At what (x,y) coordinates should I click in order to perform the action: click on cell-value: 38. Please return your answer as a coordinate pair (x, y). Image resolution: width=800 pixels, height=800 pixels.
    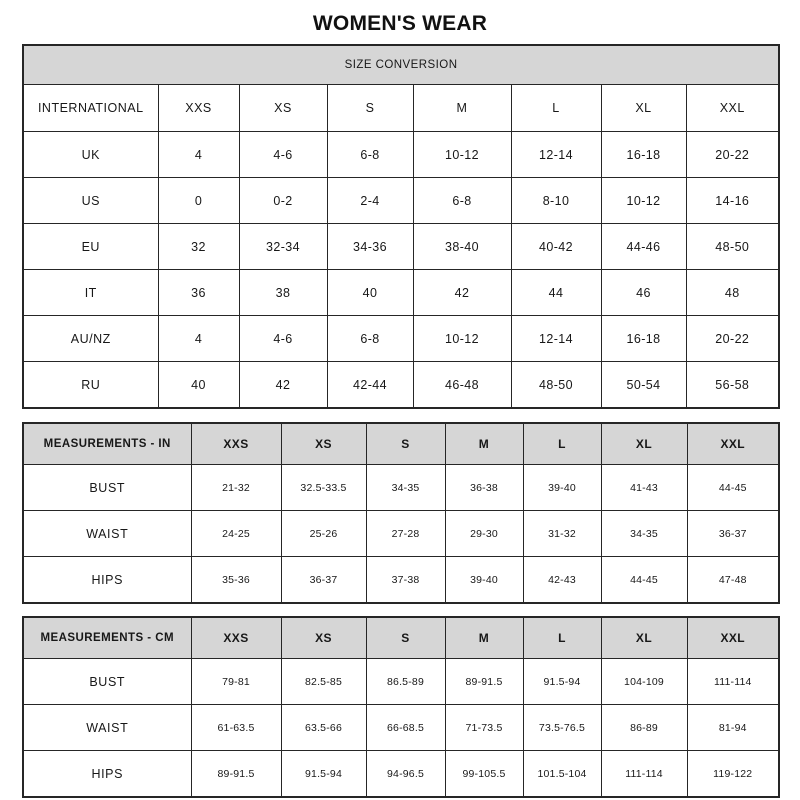
    Looking at the image, I should click on (283, 292).